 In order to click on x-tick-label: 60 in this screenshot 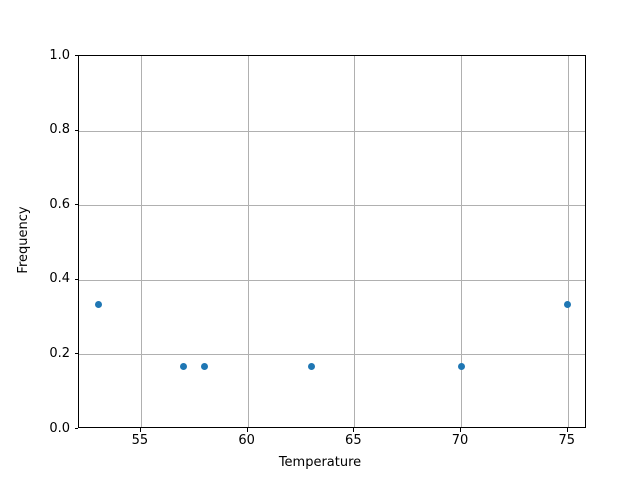, I will do `click(246, 440)`.